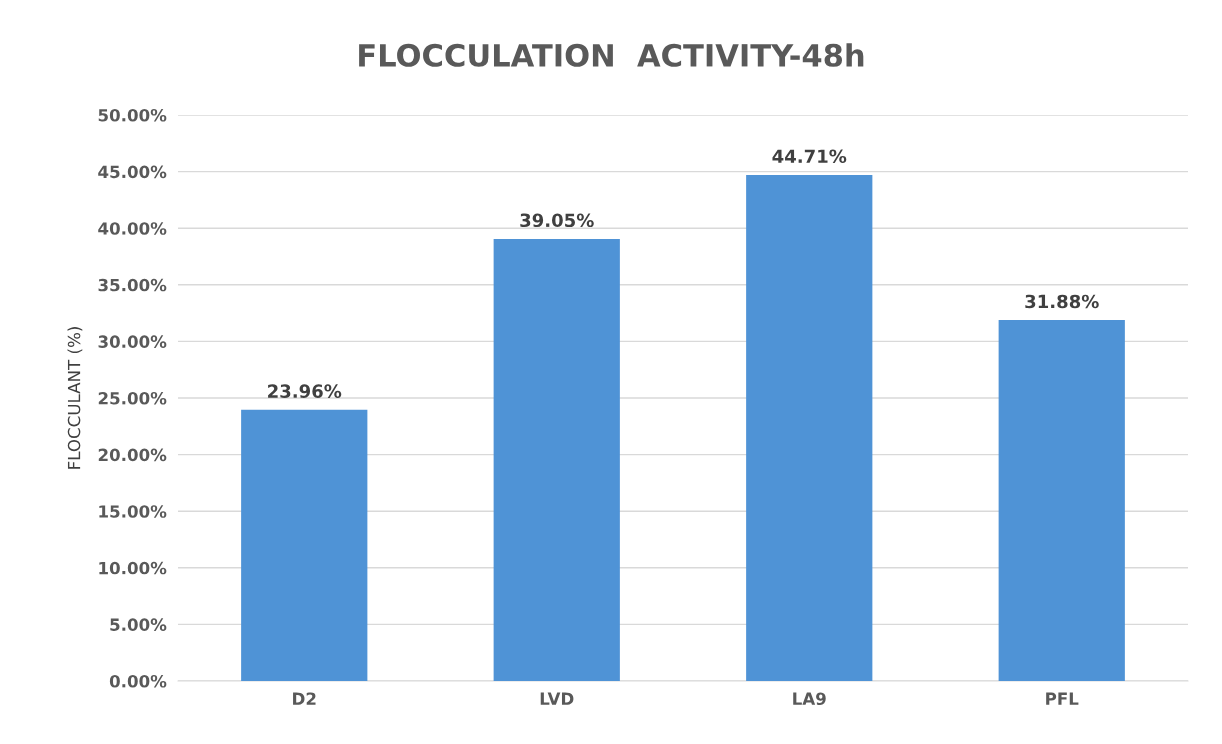  Describe the element at coordinates (132, 172) in the screenshot. I see `y-tick-label: 45.00%` at that location.